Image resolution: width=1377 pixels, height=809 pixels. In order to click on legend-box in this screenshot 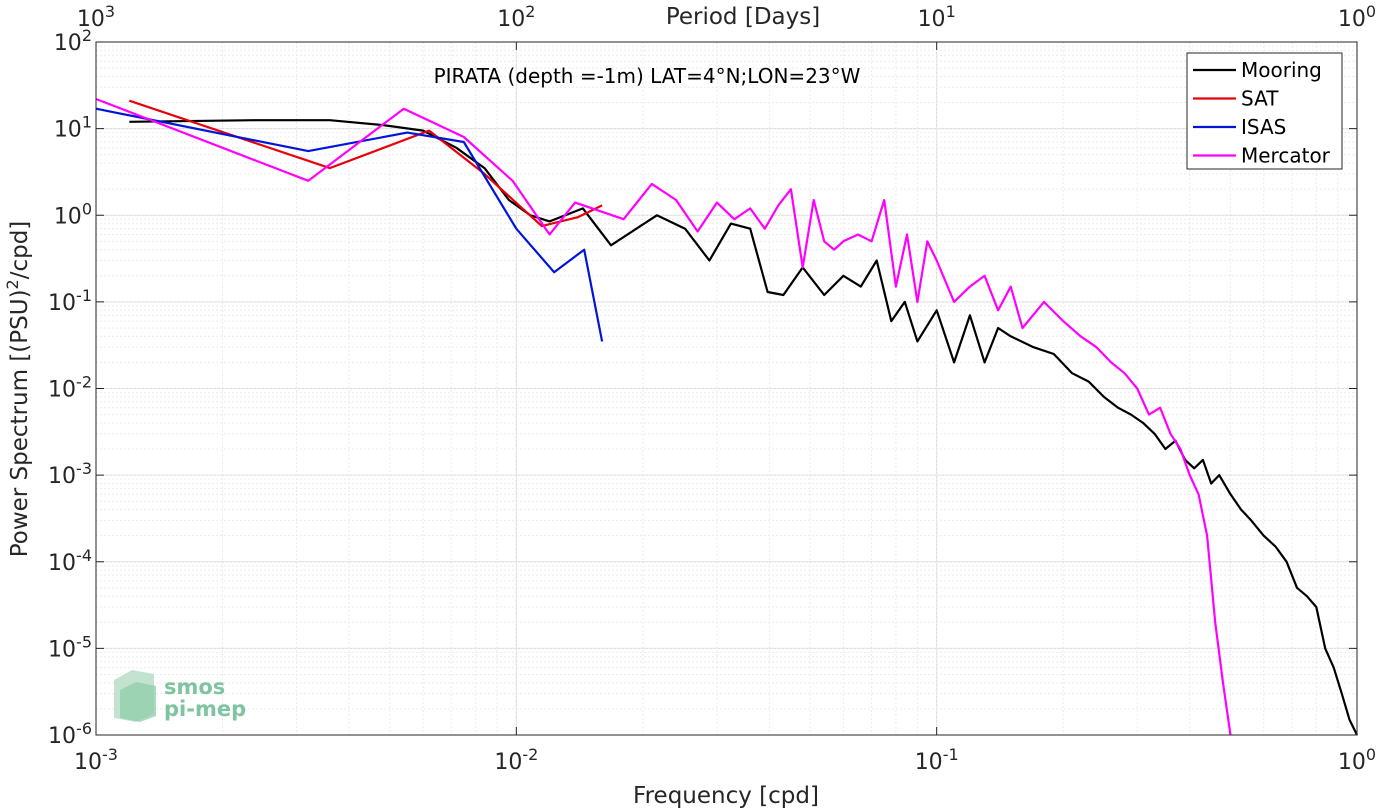, I will do `click(1264, 111)`.